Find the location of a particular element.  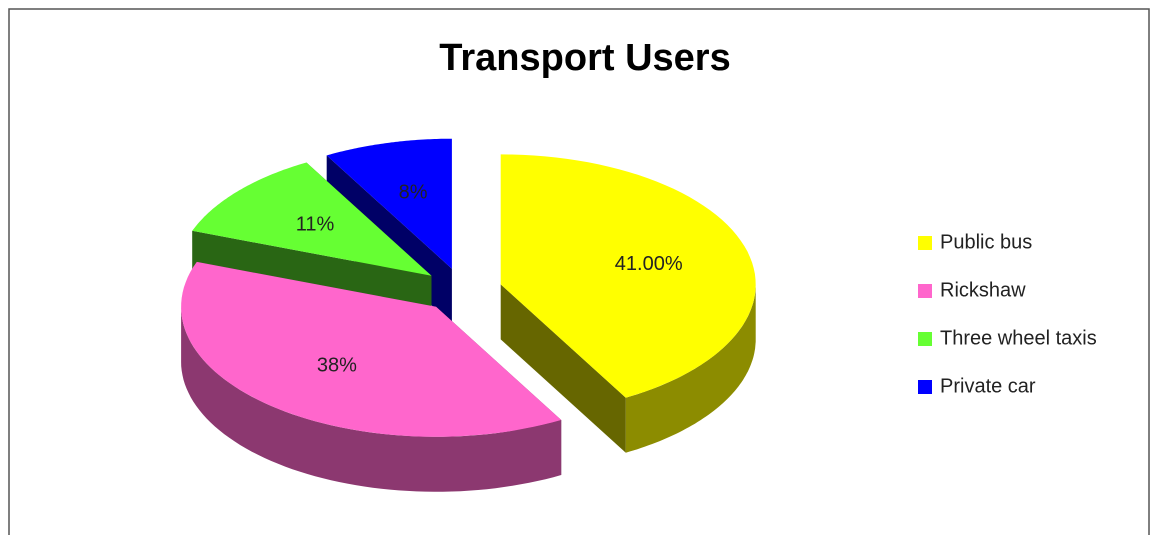

slice: 38% is located at coordinates (371, 376).